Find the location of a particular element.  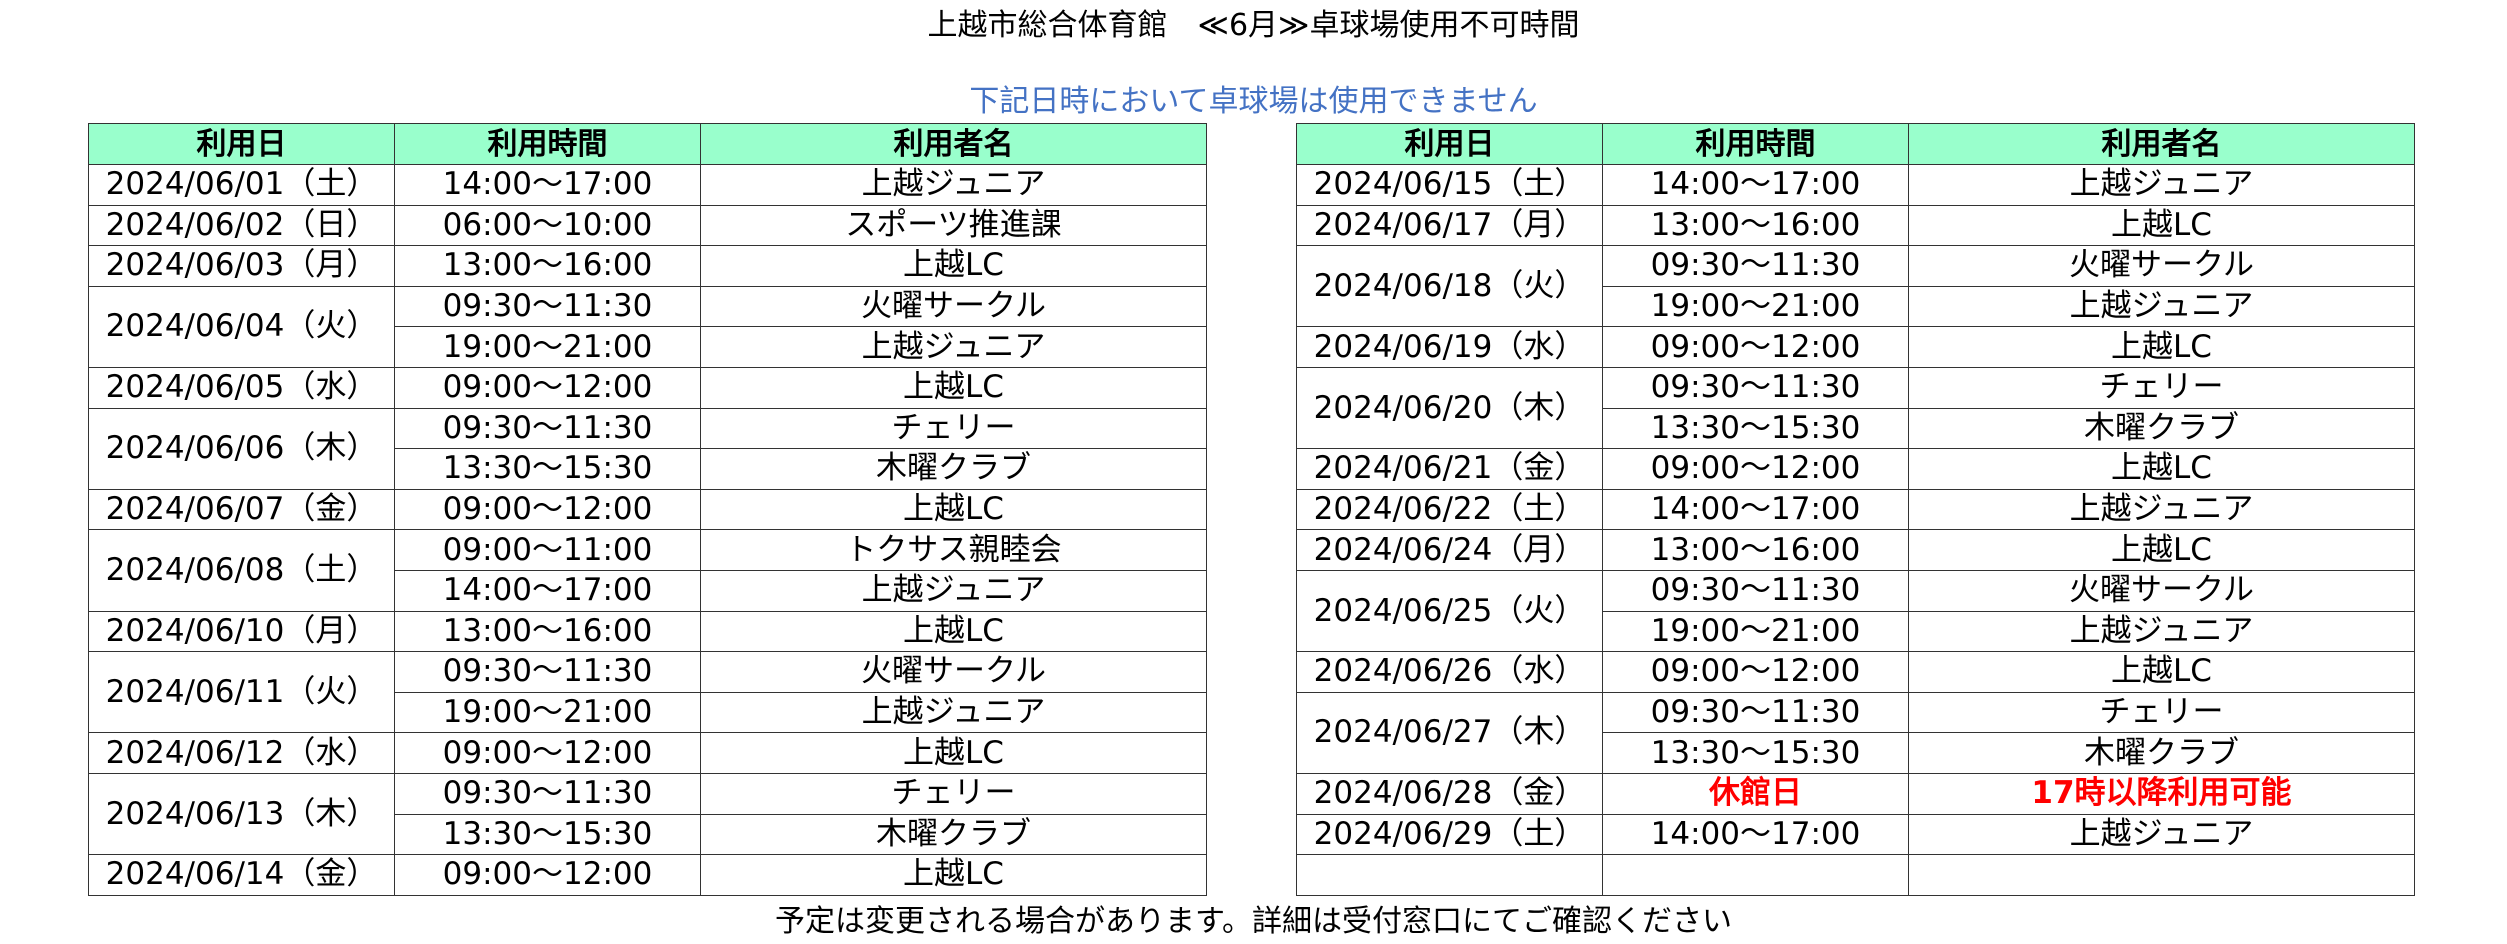

date-cell: 2024/06/10（月） is located at coordinates (241, 631).